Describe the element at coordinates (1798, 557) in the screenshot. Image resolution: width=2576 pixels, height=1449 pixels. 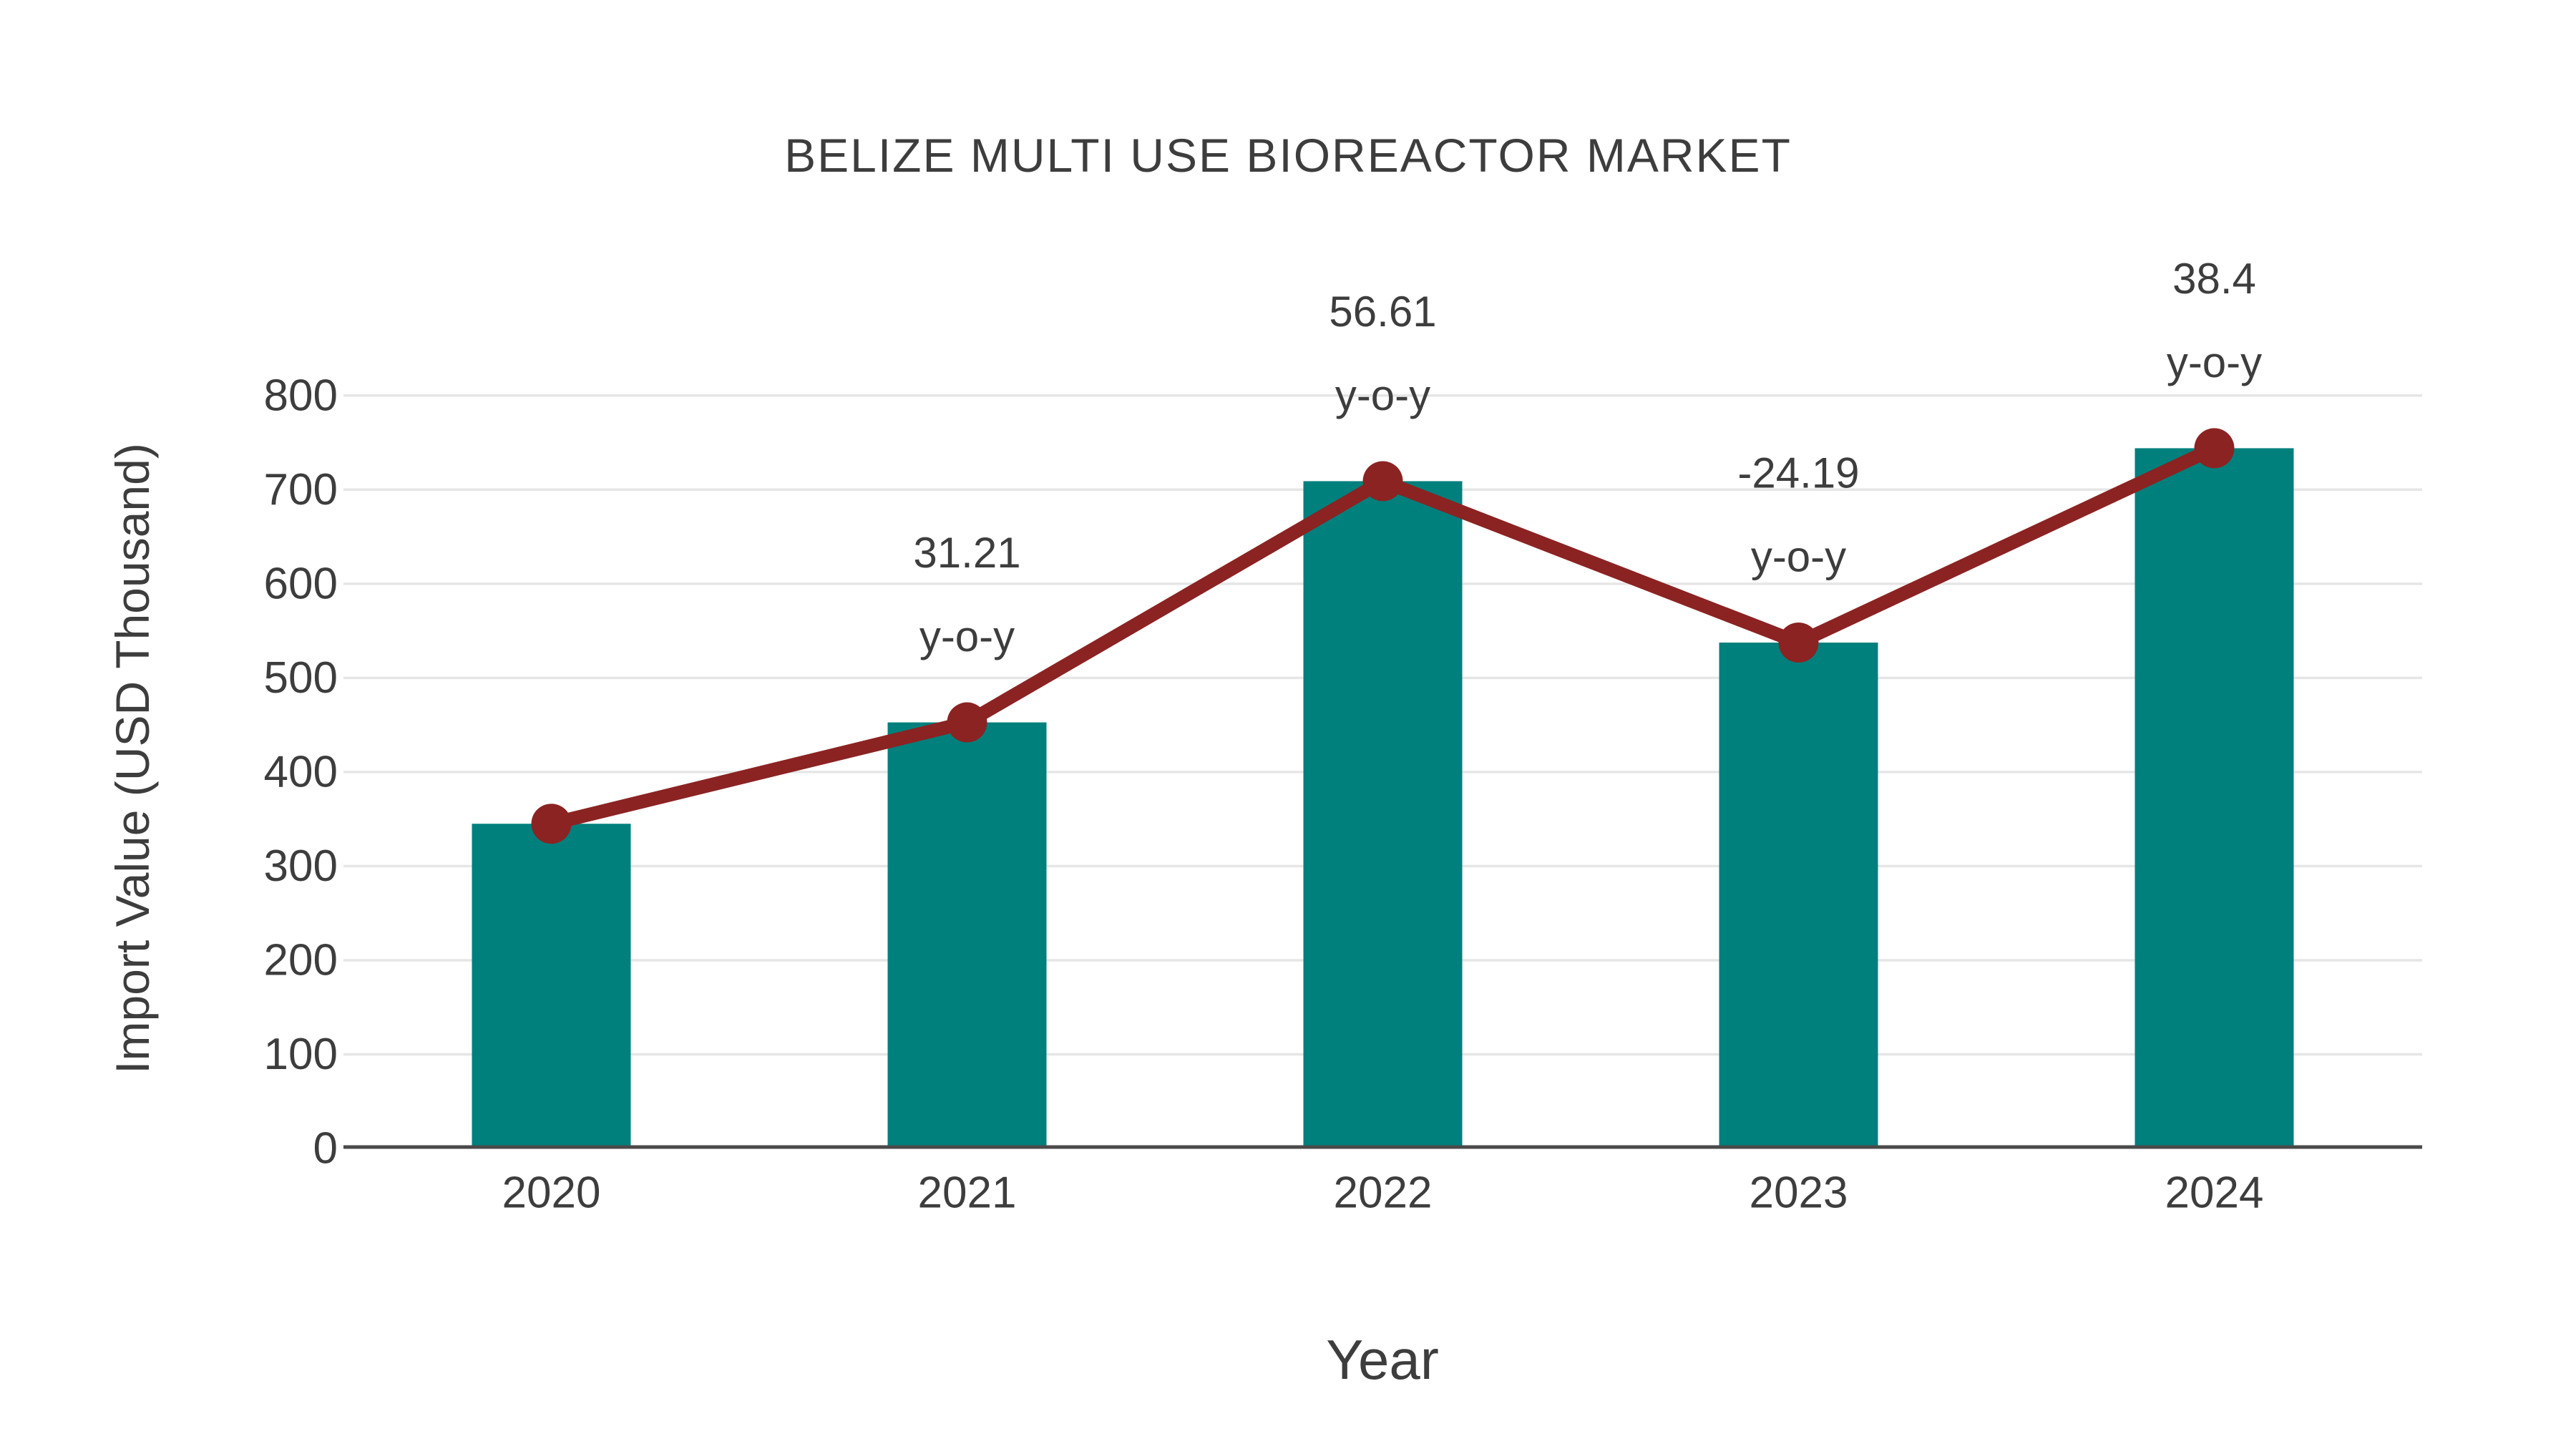
I see `annotation-2023-unit: y-o-y` at that location.